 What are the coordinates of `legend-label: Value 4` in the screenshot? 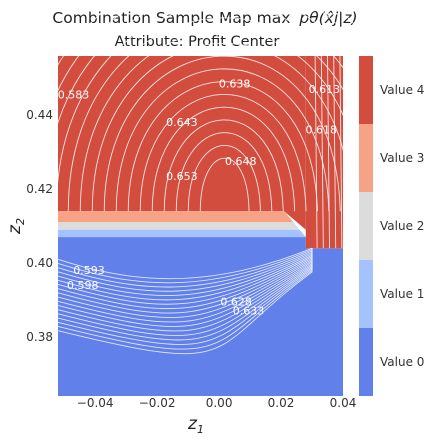 It's located at (402, 90).